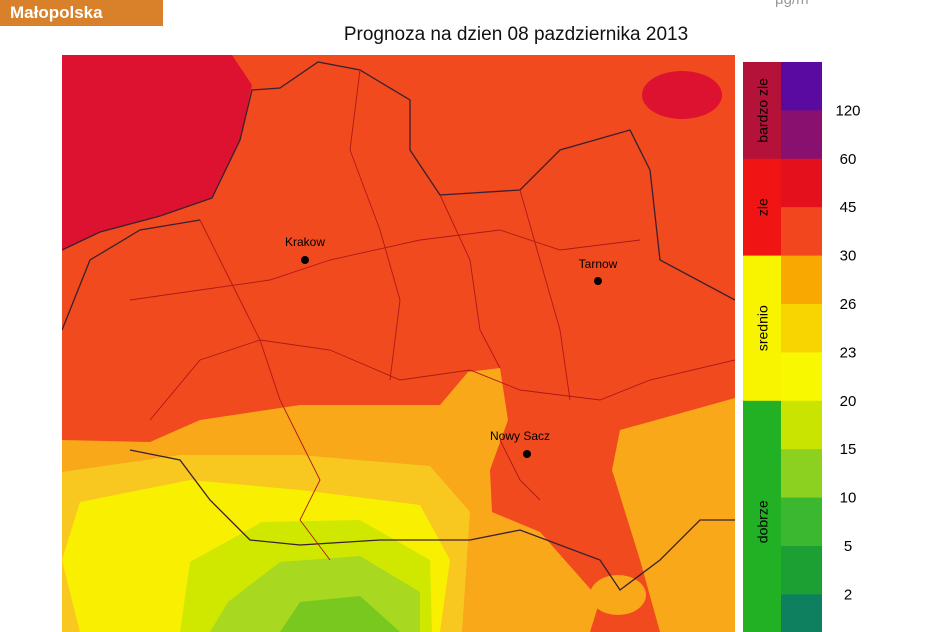 Image resolution: width=950 pixels, height=632 pixels. I want to click on legend-level: 23, so click(848, 352).